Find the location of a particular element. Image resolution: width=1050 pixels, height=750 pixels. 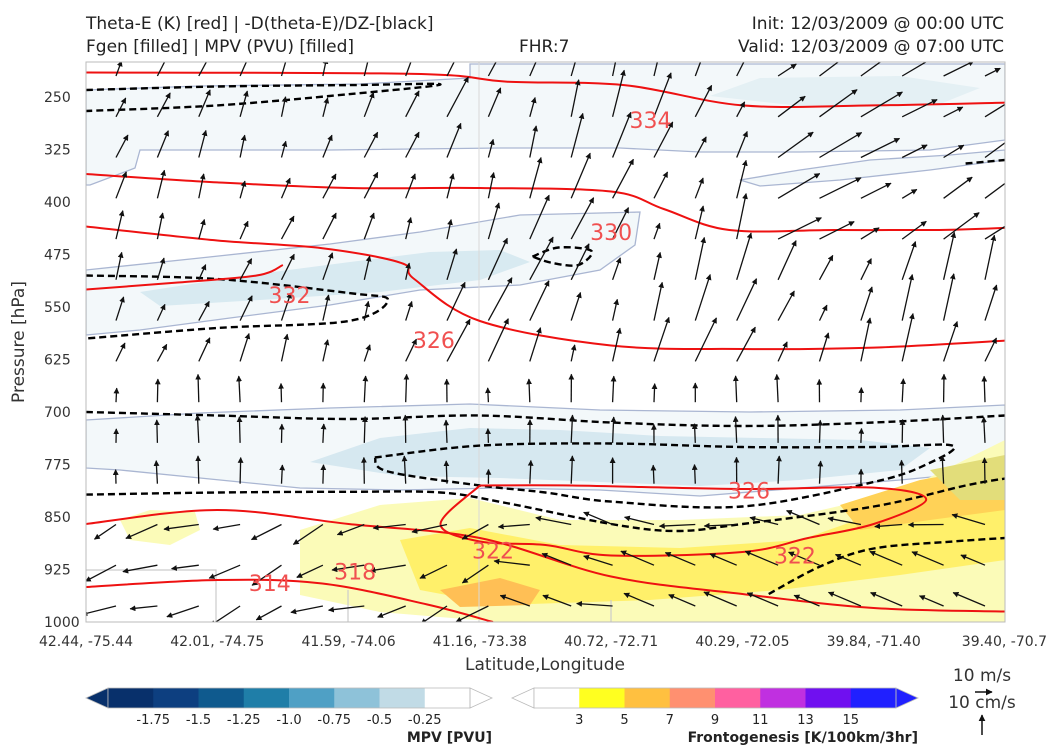

x-tick-label: 42.01, -74.75 is located at coordinates (217, 642).